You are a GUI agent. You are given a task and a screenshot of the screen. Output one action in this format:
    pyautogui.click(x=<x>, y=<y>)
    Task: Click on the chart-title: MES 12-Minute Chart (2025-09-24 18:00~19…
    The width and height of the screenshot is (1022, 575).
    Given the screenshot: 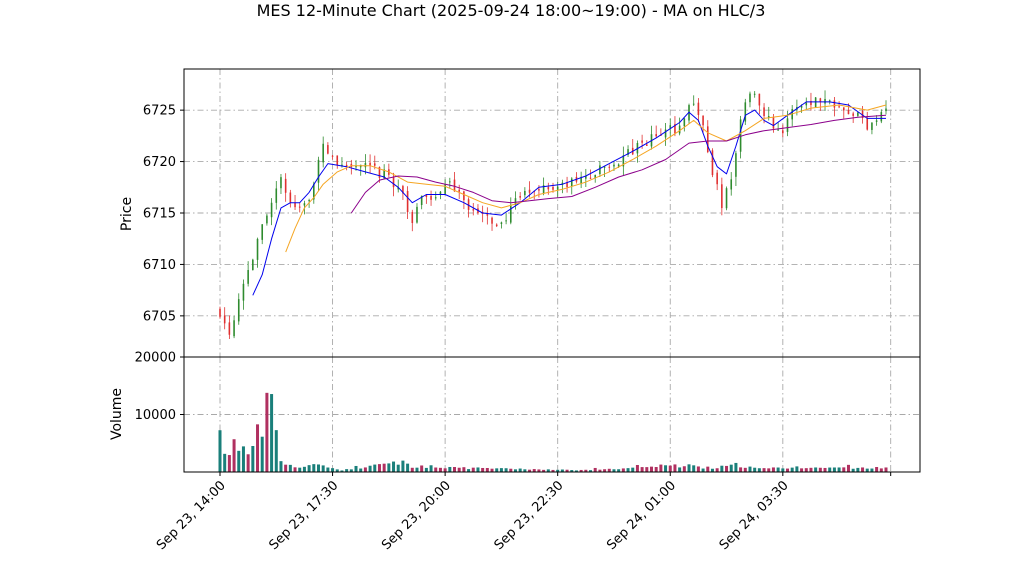 What is the action you would take?
    pyautogui.click(x=511, y=10)
    